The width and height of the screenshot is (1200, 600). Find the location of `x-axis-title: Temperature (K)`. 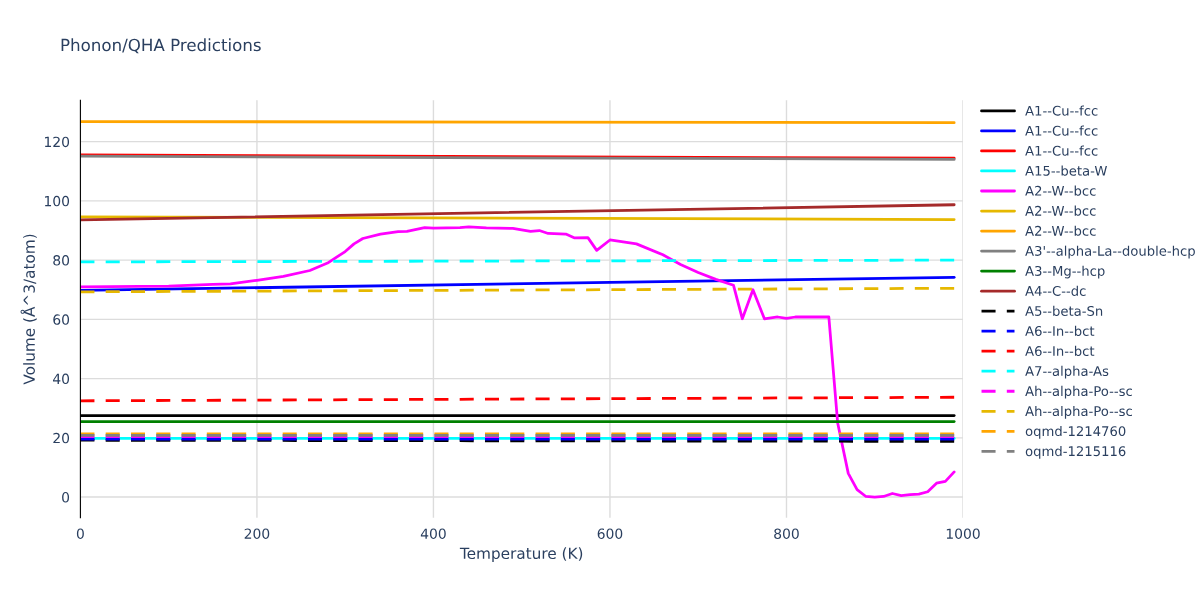

x-axis-title: Temperature (K) is located at coordinates (521, 554).